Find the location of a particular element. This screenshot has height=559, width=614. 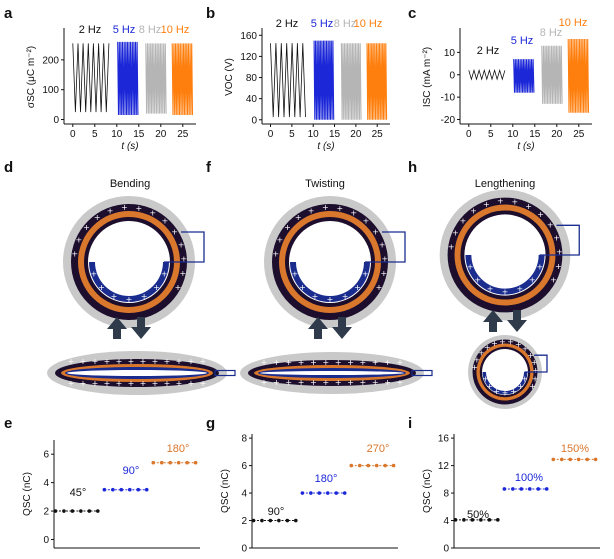

arrow-down-icon is located at coordinates (141, 328).